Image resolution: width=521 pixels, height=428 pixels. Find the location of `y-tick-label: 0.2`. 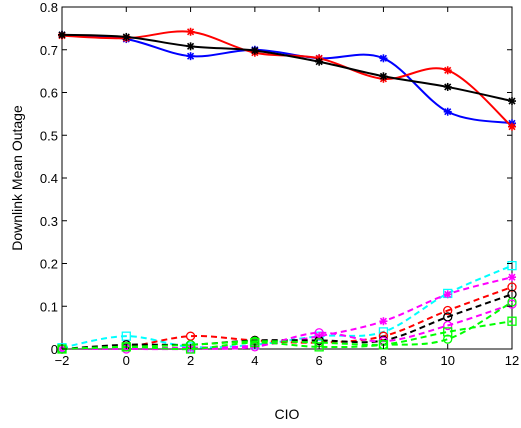

y-tick-label: 0.2 is located at coordinates (49, 264).